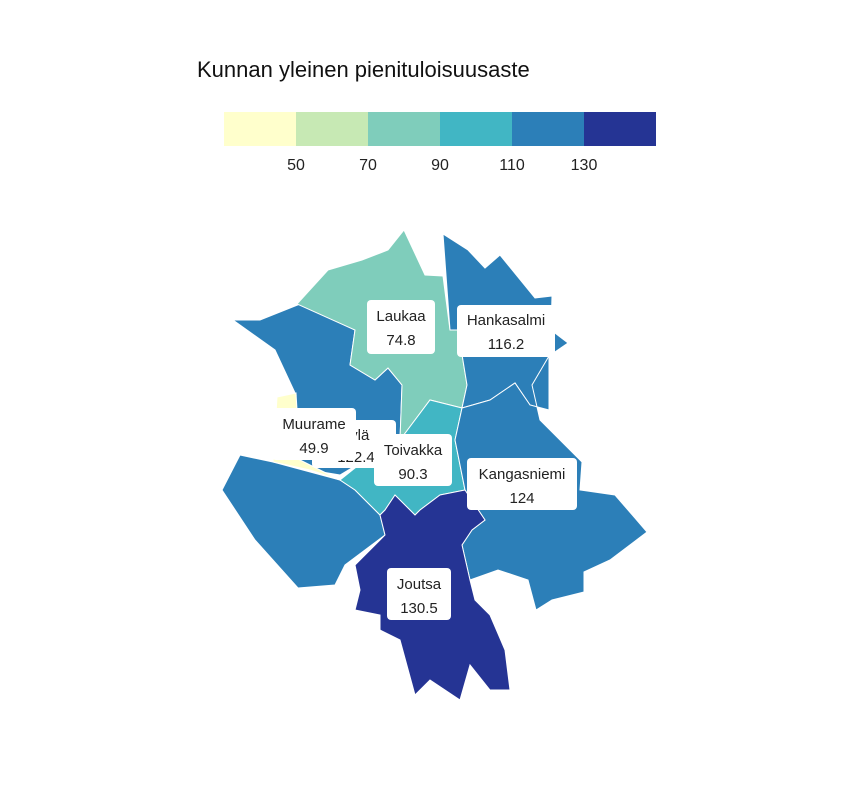 The image size is (864, 792). I want to click on region-label-name: Hankasalmi, so click(506, 320).